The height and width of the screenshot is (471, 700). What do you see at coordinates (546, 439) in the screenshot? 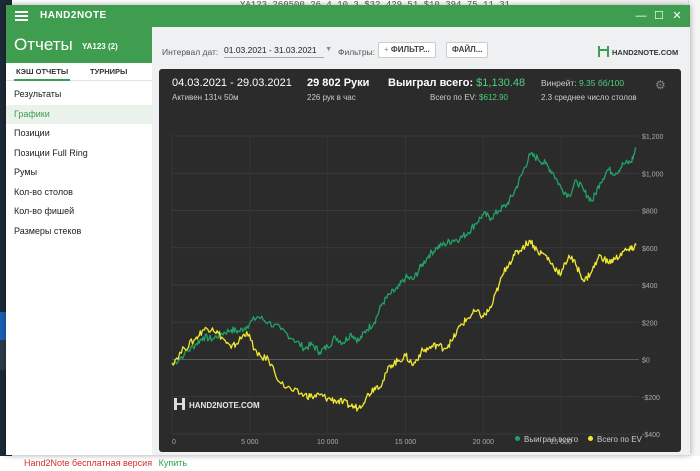
I see `legend-item-won: Выиграл всего` at bounding box center [546, 439].